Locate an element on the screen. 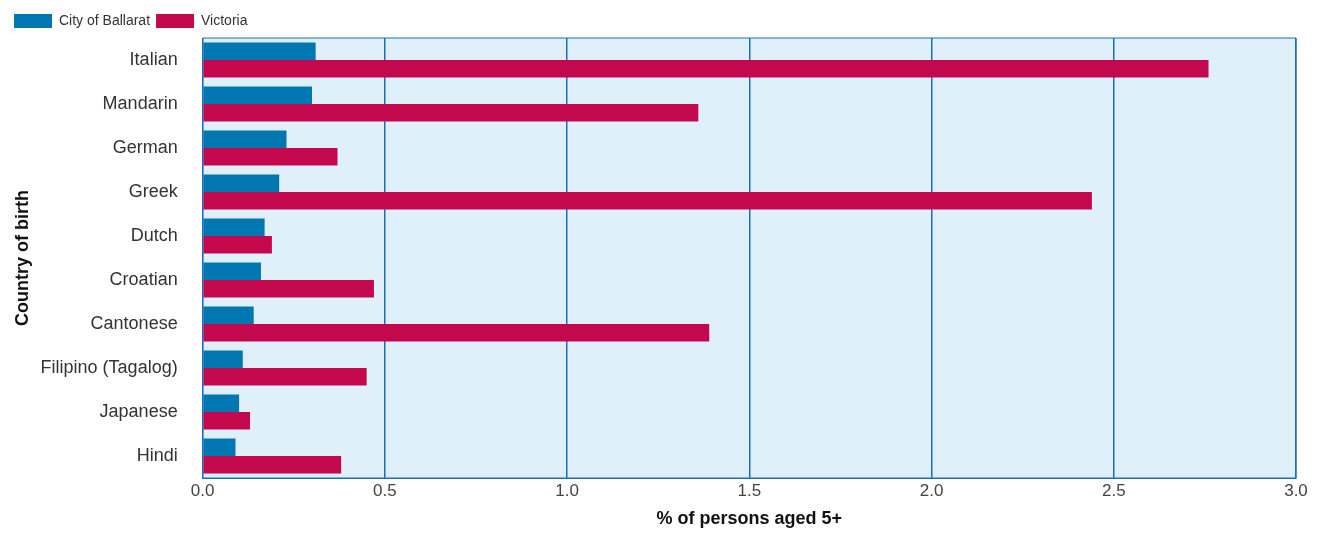 The height and width of the screenshot is (542, 1324). y-tick-label: Filipino (Tagalog) is located at coordinates (109, 366).